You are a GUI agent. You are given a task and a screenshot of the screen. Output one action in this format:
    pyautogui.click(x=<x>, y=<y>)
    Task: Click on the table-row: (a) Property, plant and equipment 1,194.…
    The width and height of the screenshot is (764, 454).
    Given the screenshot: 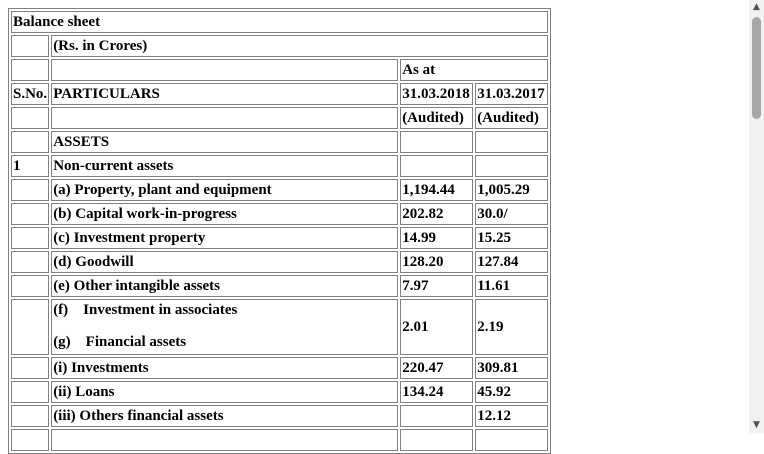 What is the action you would take?
    pyautogui.click(x=280, y=190)
    